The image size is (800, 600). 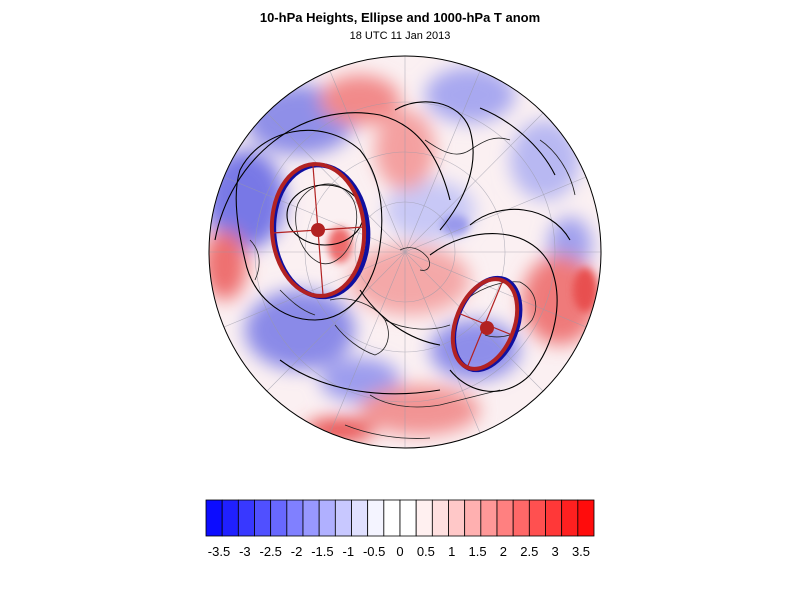 What do you see at coordinates (503, 551) in the screenshot?
I see `colorbar-tick-label: 2` at bounding box center [503, 551].